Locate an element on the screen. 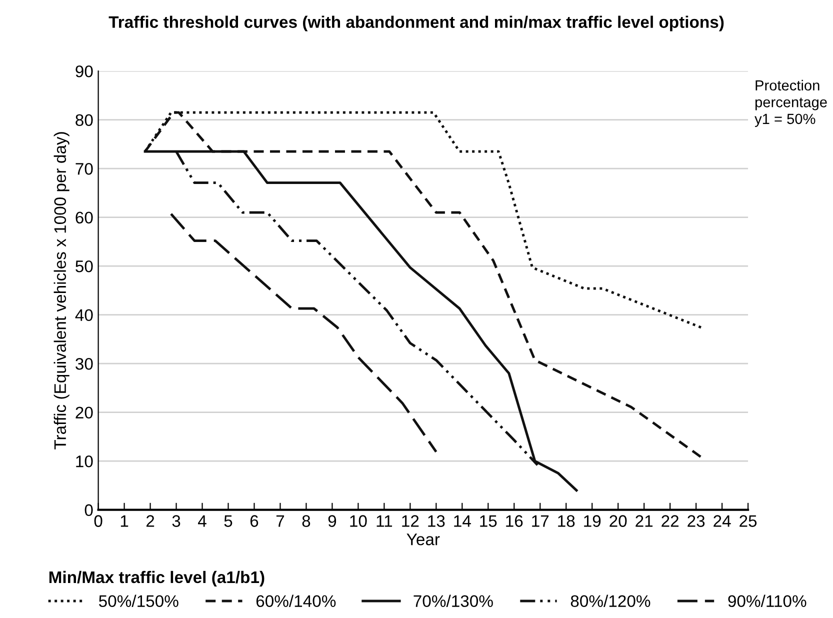 Image resolution: width=833 pixels, height=618 pixels. x-tick-label: 24 is located at coordinates (722, 521).